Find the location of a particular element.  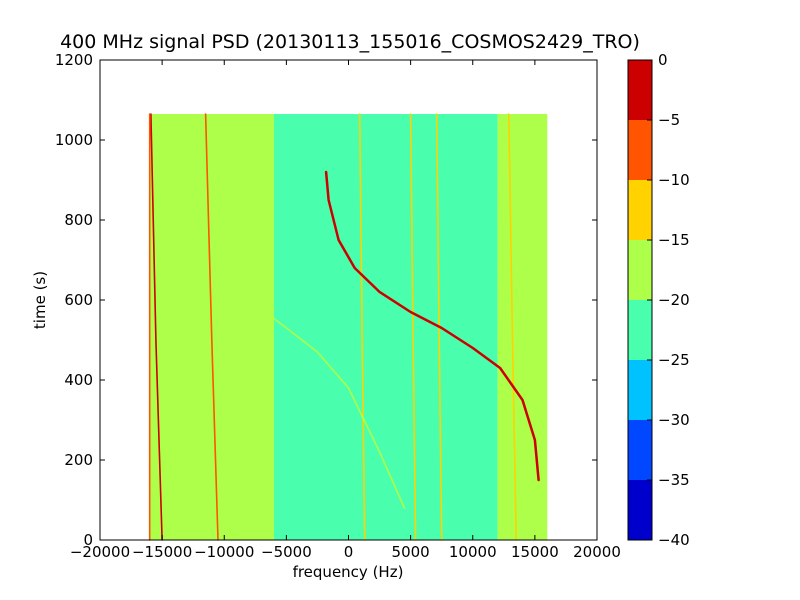

colorbar-tick-label: −40 is located at coordinates (674, 540).